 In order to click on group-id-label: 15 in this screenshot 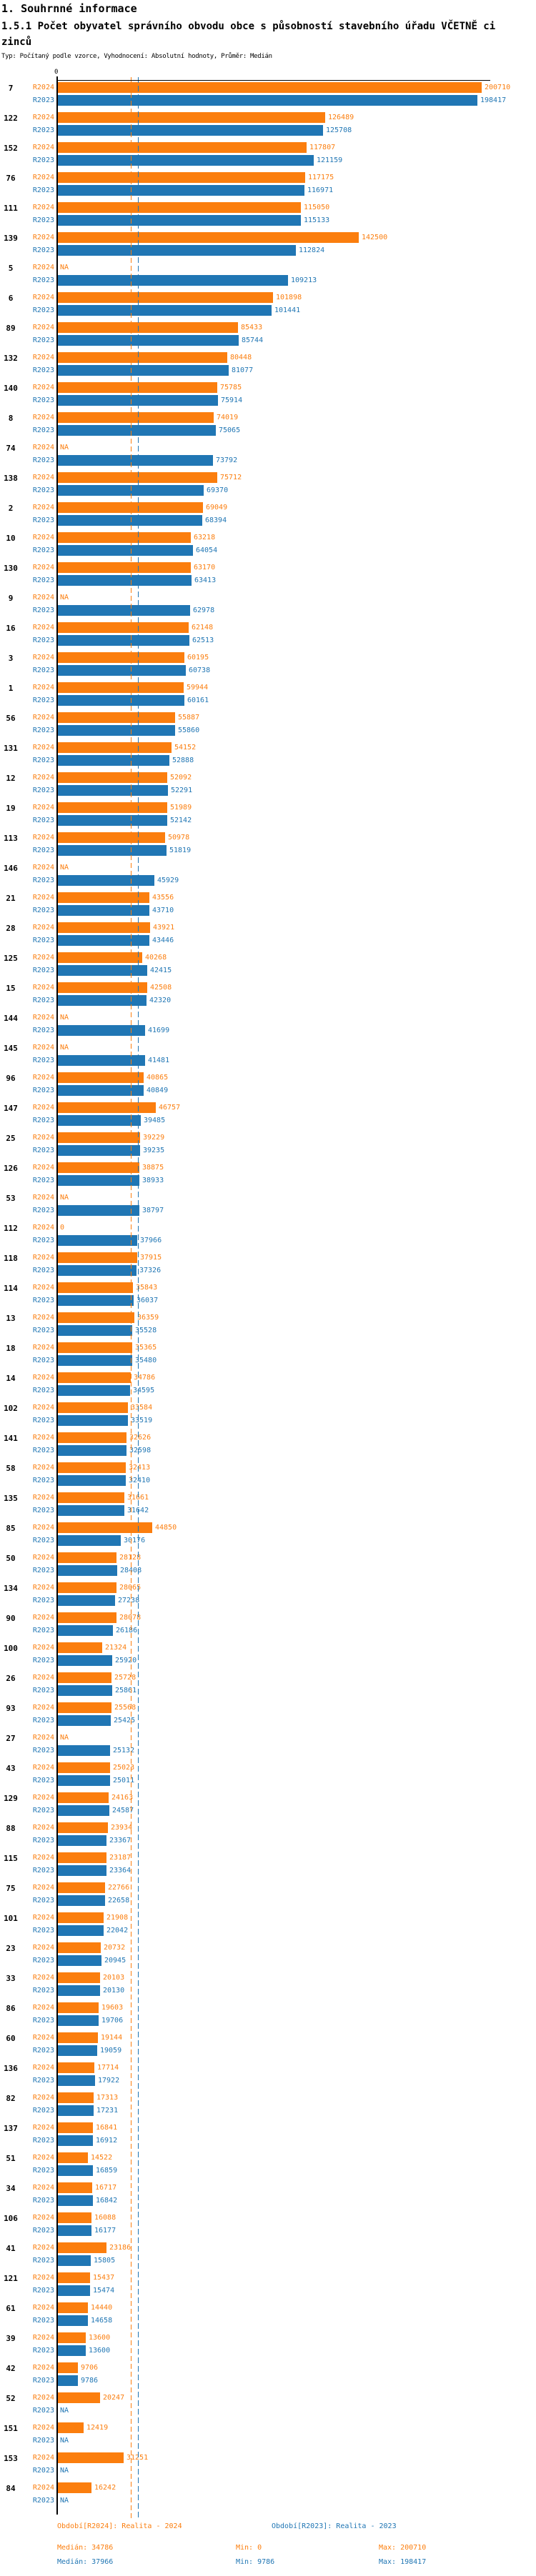, I will do `click(11, 988)`.